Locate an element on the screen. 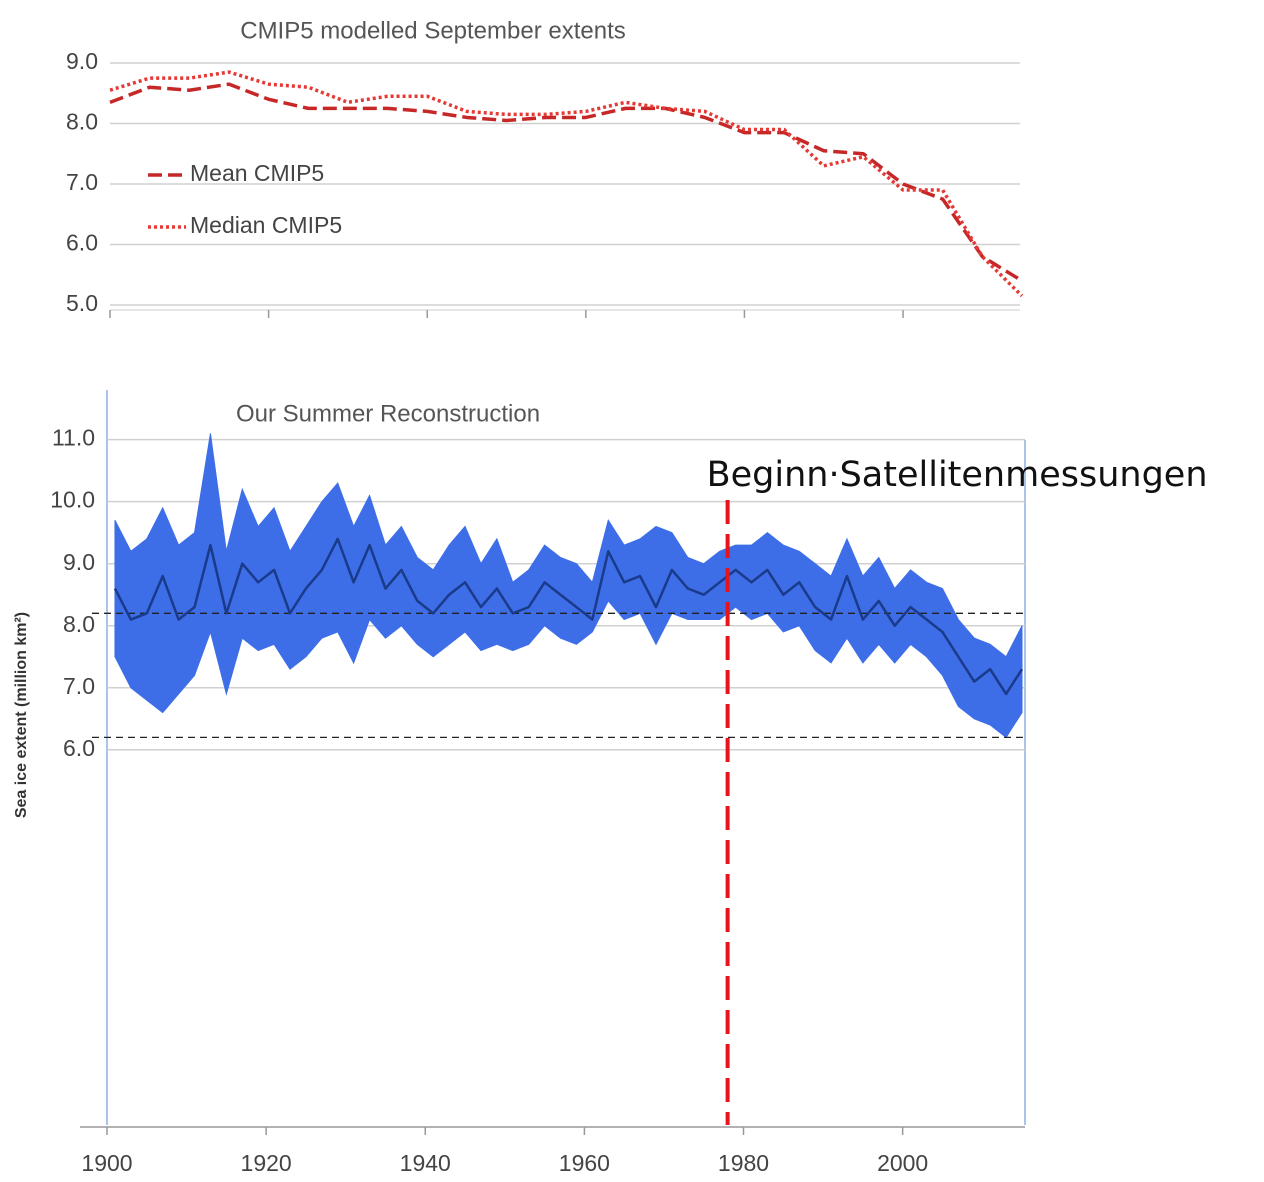 The image size is (1264, 1182). x-tick-label: 1980 is located at coordinates (743, 1163).